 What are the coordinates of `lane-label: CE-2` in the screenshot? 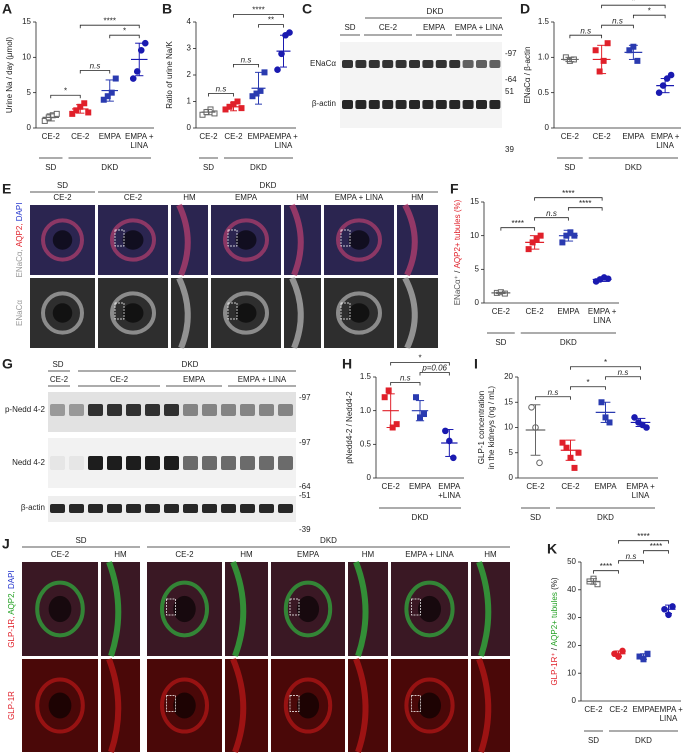 It's located at (59, 379).